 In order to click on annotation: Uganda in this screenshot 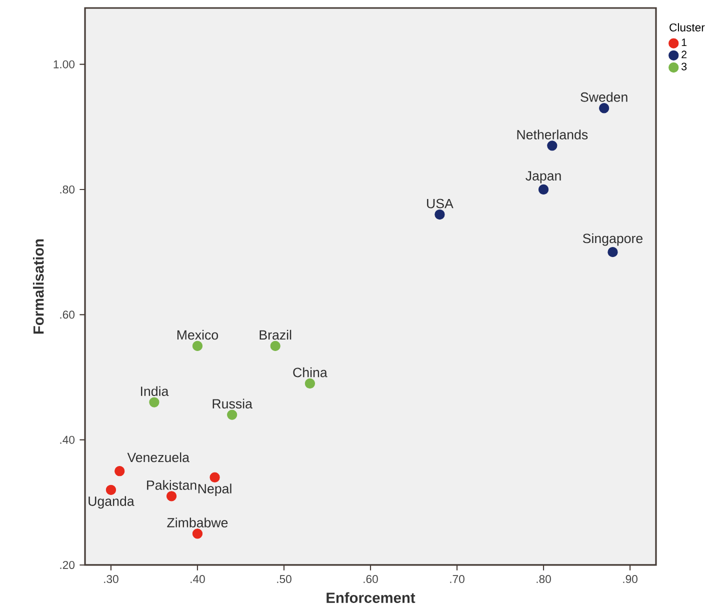, I will do `click(111, 502)`.